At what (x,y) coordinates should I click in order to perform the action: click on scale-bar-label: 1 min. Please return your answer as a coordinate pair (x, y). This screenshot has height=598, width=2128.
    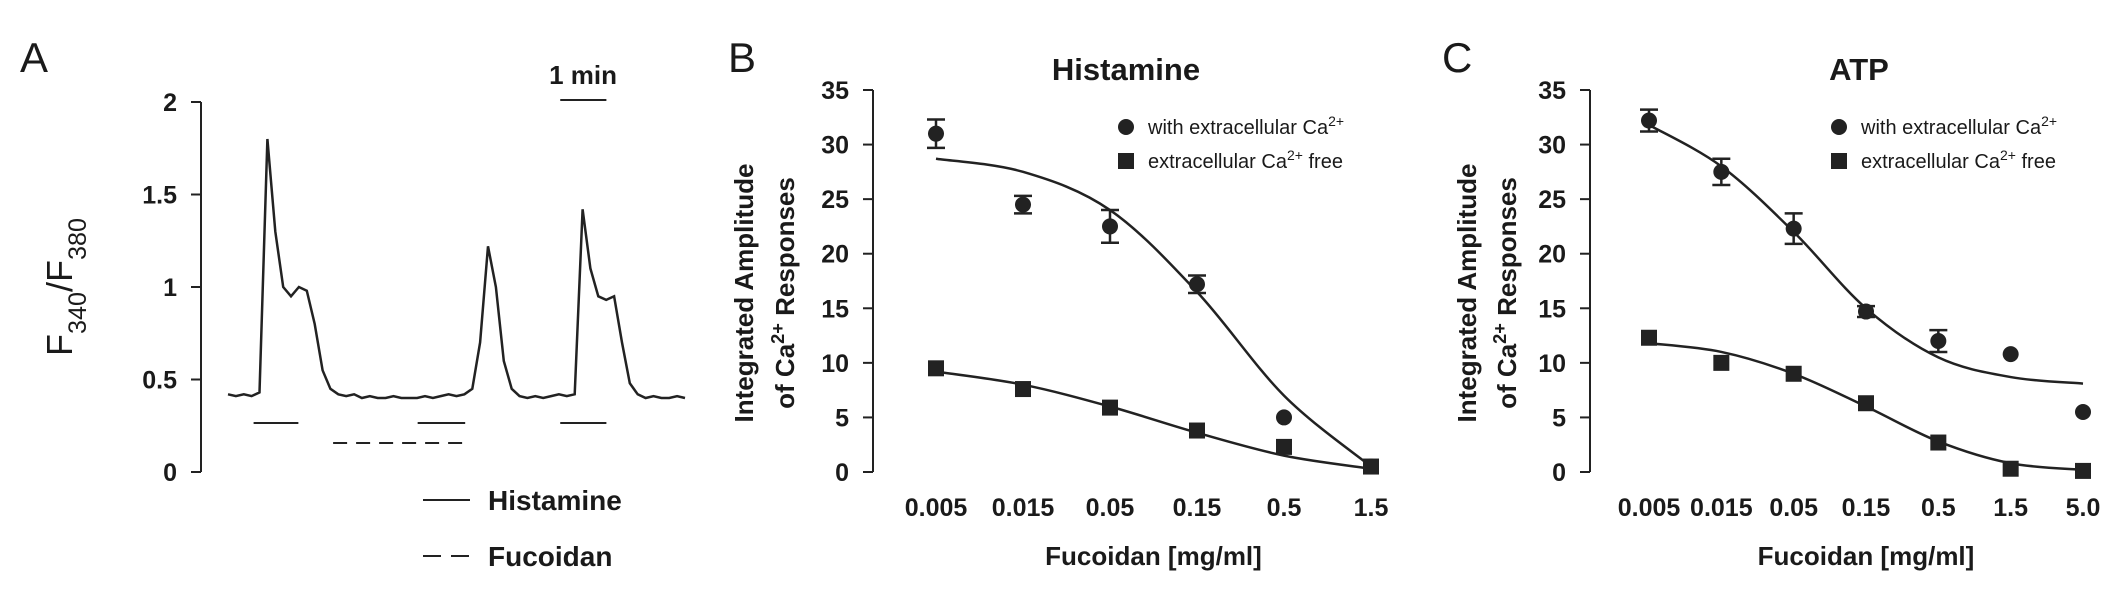
    Looking at the image, I should click on (583, 75).